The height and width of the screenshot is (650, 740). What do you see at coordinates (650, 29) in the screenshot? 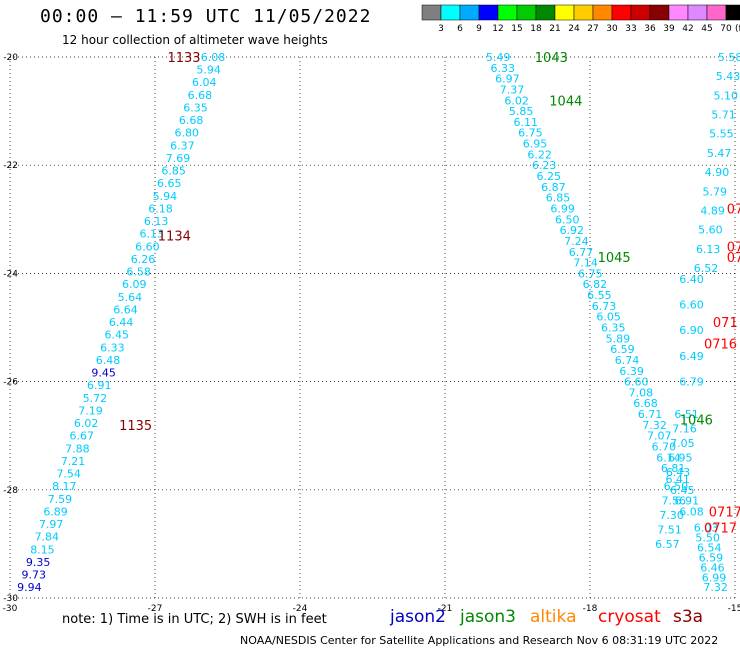
I see `colorbar-label: 36` at bounding box center [650, 29].